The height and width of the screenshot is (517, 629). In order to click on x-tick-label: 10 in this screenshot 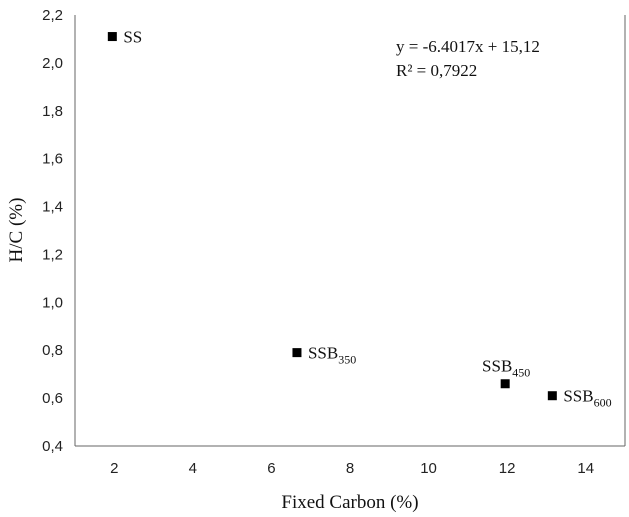, I will do `click(428, 468)`.